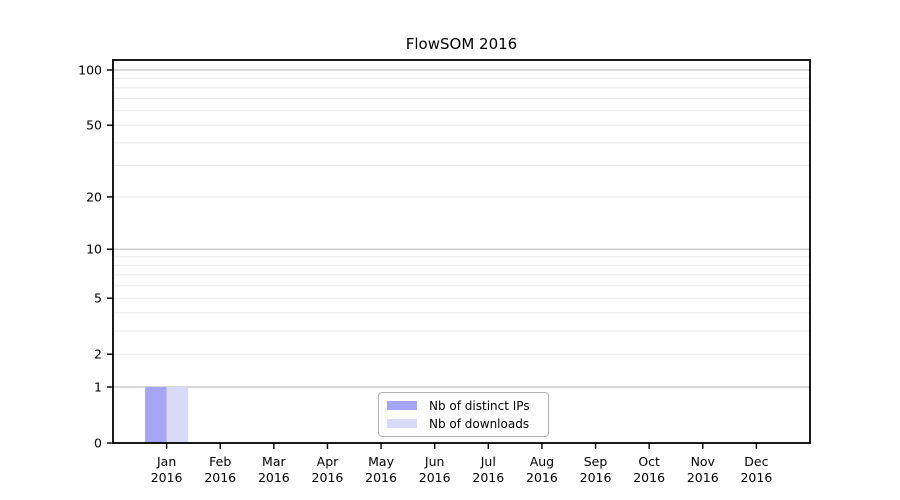 This screenshot has height=500, width=900. What do you see at coordinates (542, 461) in the screenshot?
I see `x-tick-label-month: Aug` at bounding box center [542, 461].